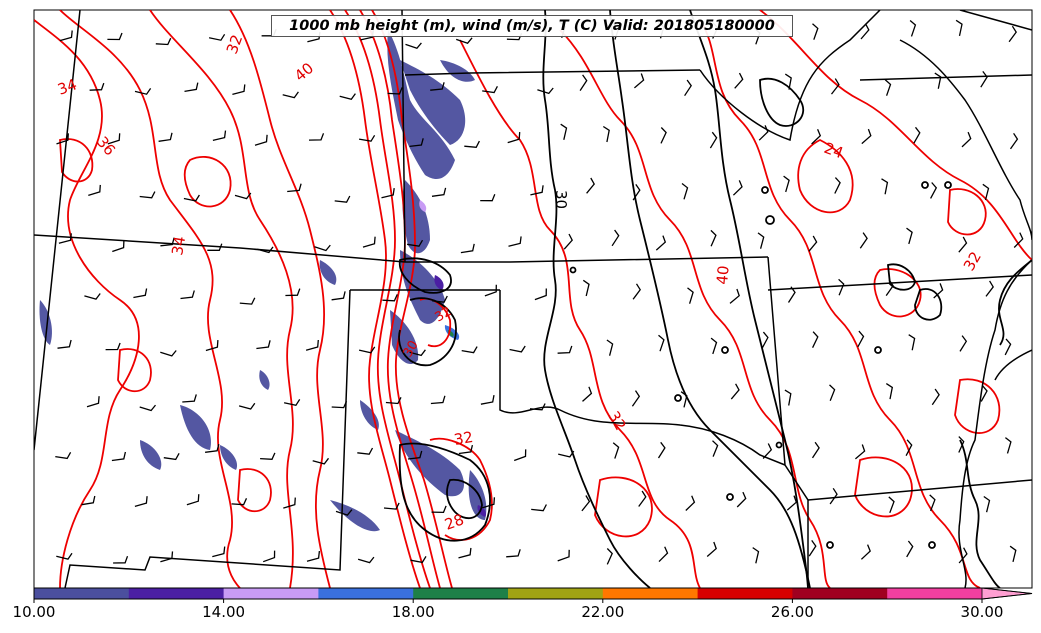 This screenshot has width=1041, height=633. What do you see at coordinates (67, 86) in the screenshot?
I see `contour-label: 34` at bounding box center [67, 86].